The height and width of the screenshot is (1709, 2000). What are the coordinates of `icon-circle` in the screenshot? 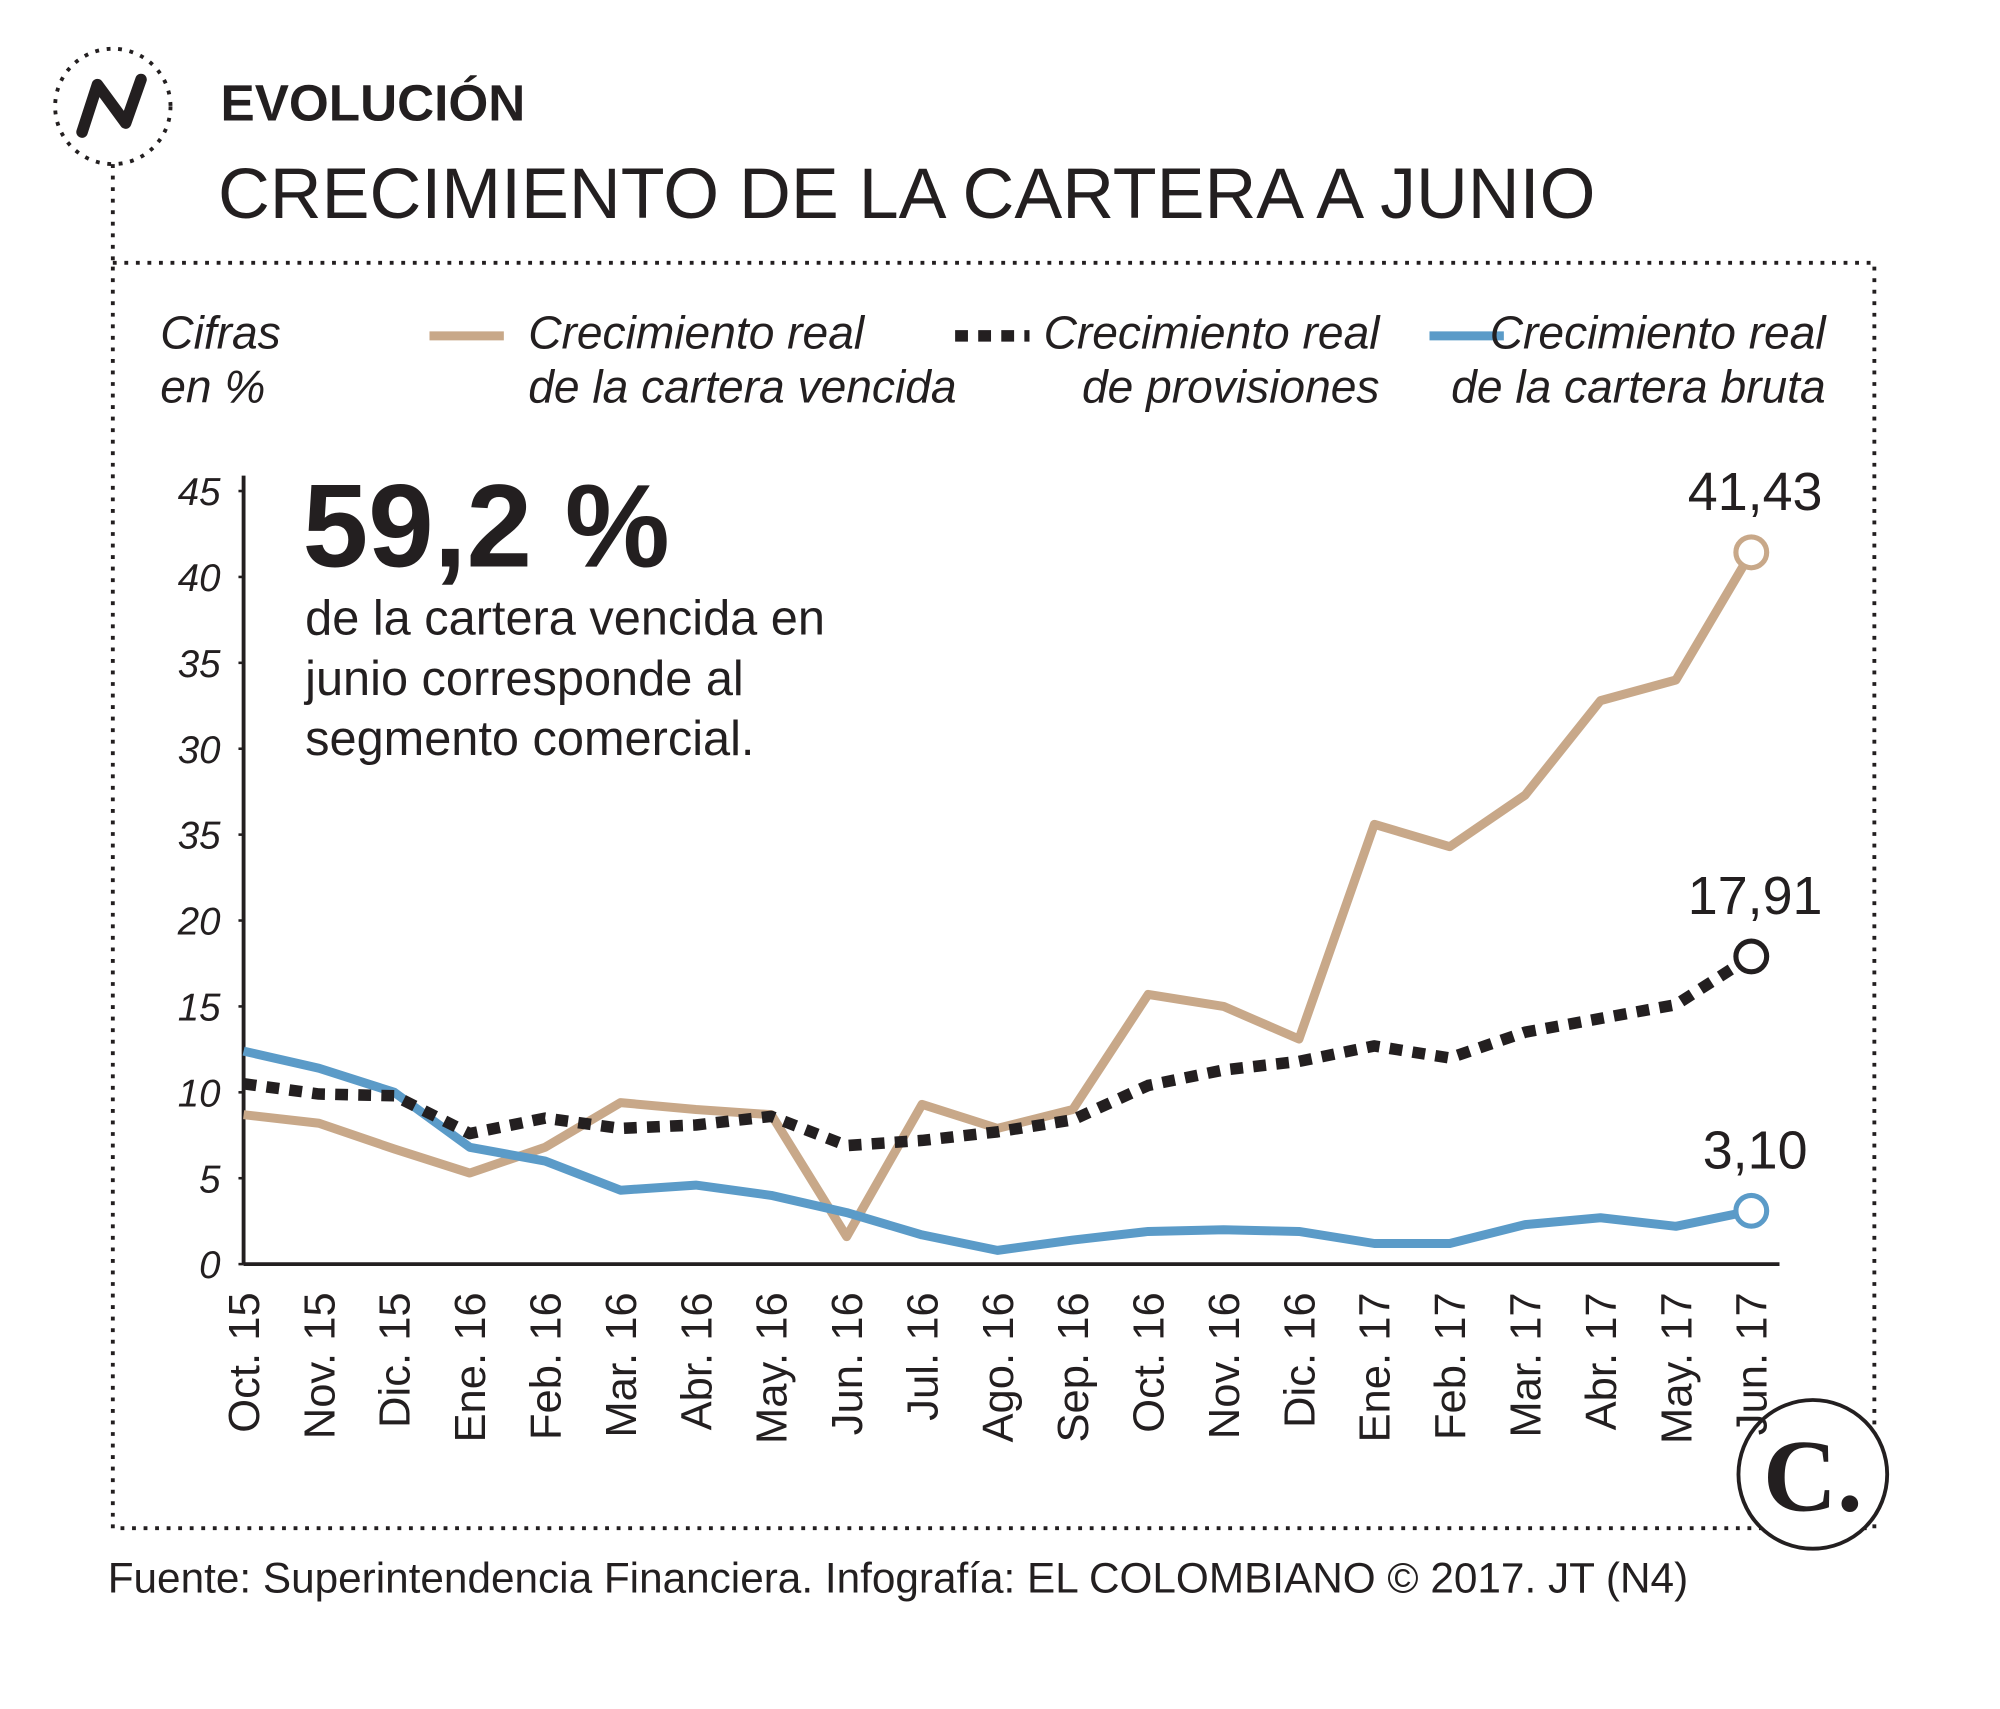 It's located at (113, 106).